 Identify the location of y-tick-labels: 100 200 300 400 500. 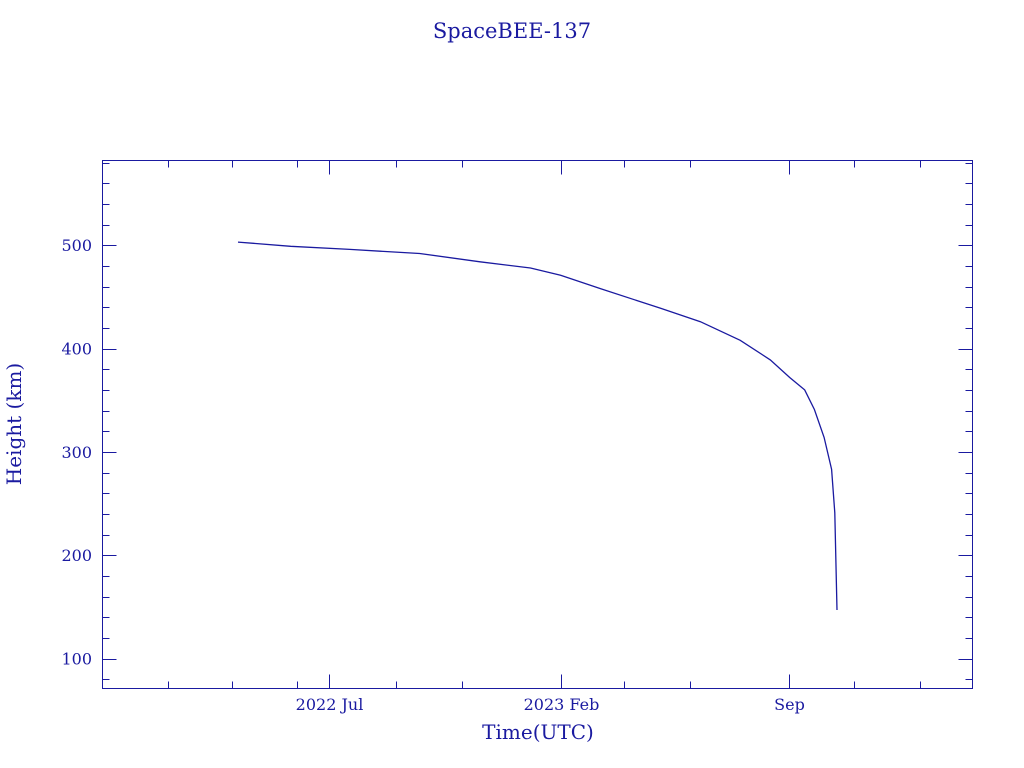
(76, 452).